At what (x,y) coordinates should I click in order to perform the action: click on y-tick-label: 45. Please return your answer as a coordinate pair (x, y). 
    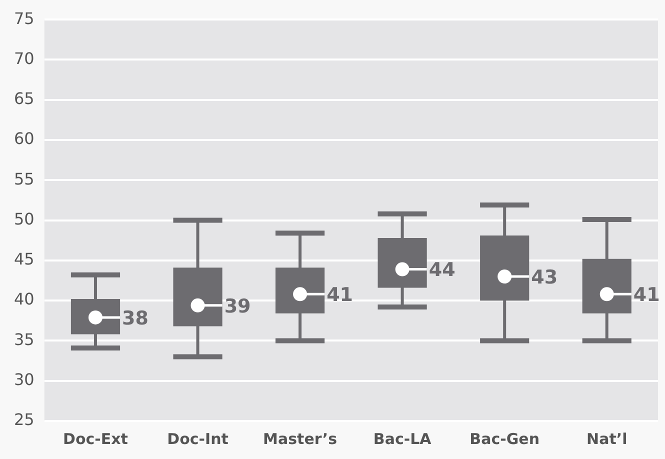
    Looking at the image, I should click on (24, 259).